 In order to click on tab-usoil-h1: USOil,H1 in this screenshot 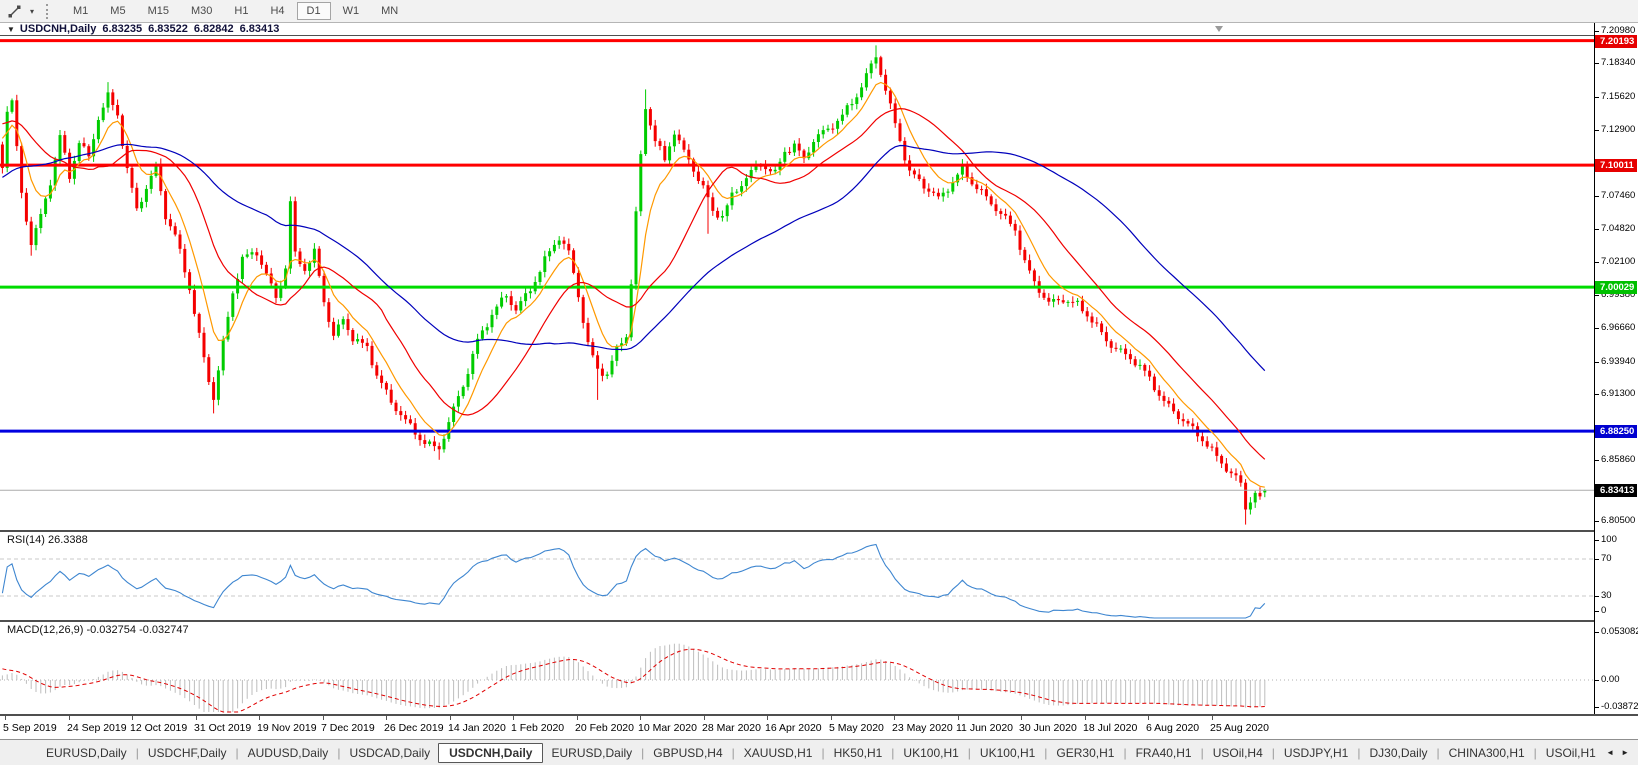, I will do `click(1570, 752)`.